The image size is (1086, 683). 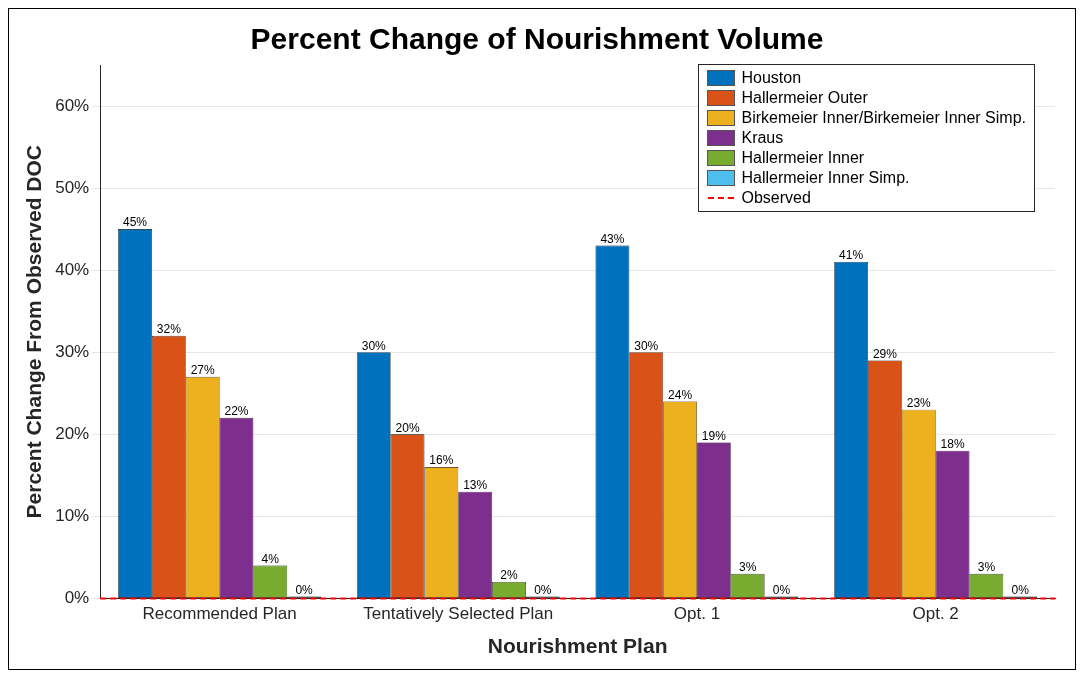 I want to click on data-label: 18%, so click(x=952, y=444).